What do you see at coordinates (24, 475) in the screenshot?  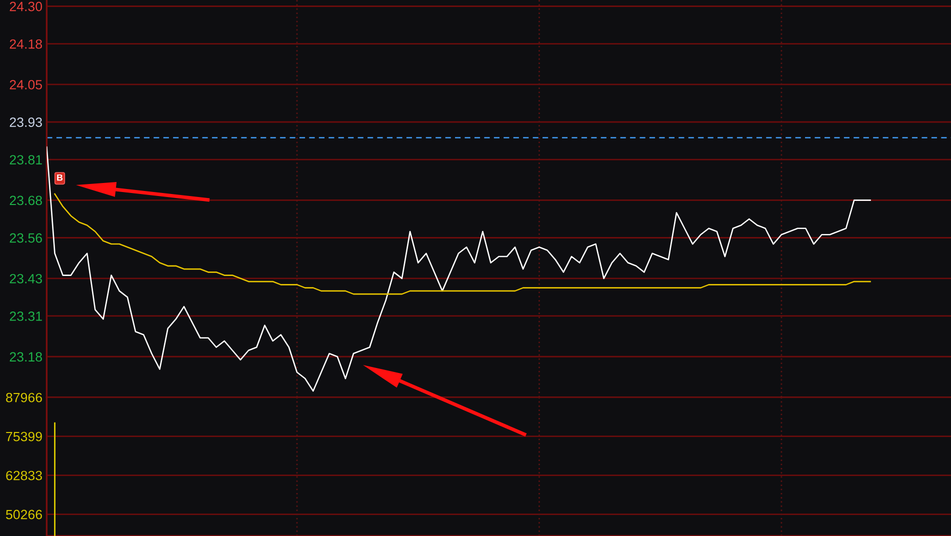 I see `y-tick-label: 62833` at bounding box center [24, 475].